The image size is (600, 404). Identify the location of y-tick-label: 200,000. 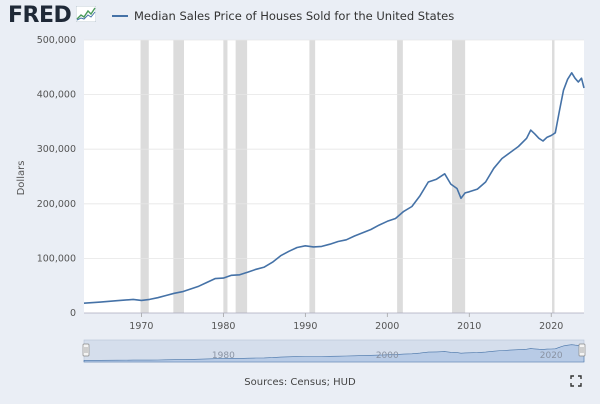
(56, 204).